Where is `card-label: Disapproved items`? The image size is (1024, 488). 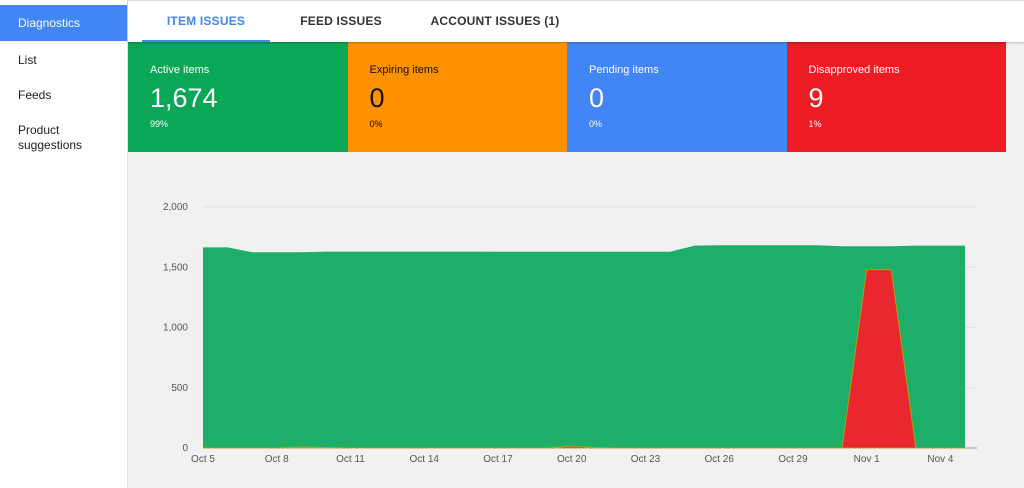
card-label: Disapproved items is located at coordinates (854, 70).